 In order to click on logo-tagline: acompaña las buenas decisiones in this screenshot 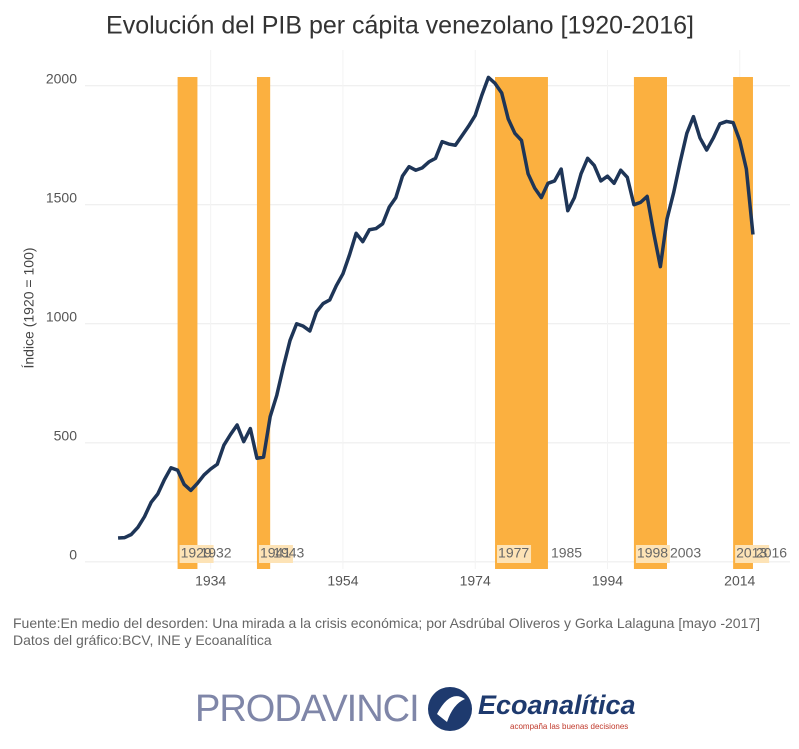, I will do `click(569, 726)`.